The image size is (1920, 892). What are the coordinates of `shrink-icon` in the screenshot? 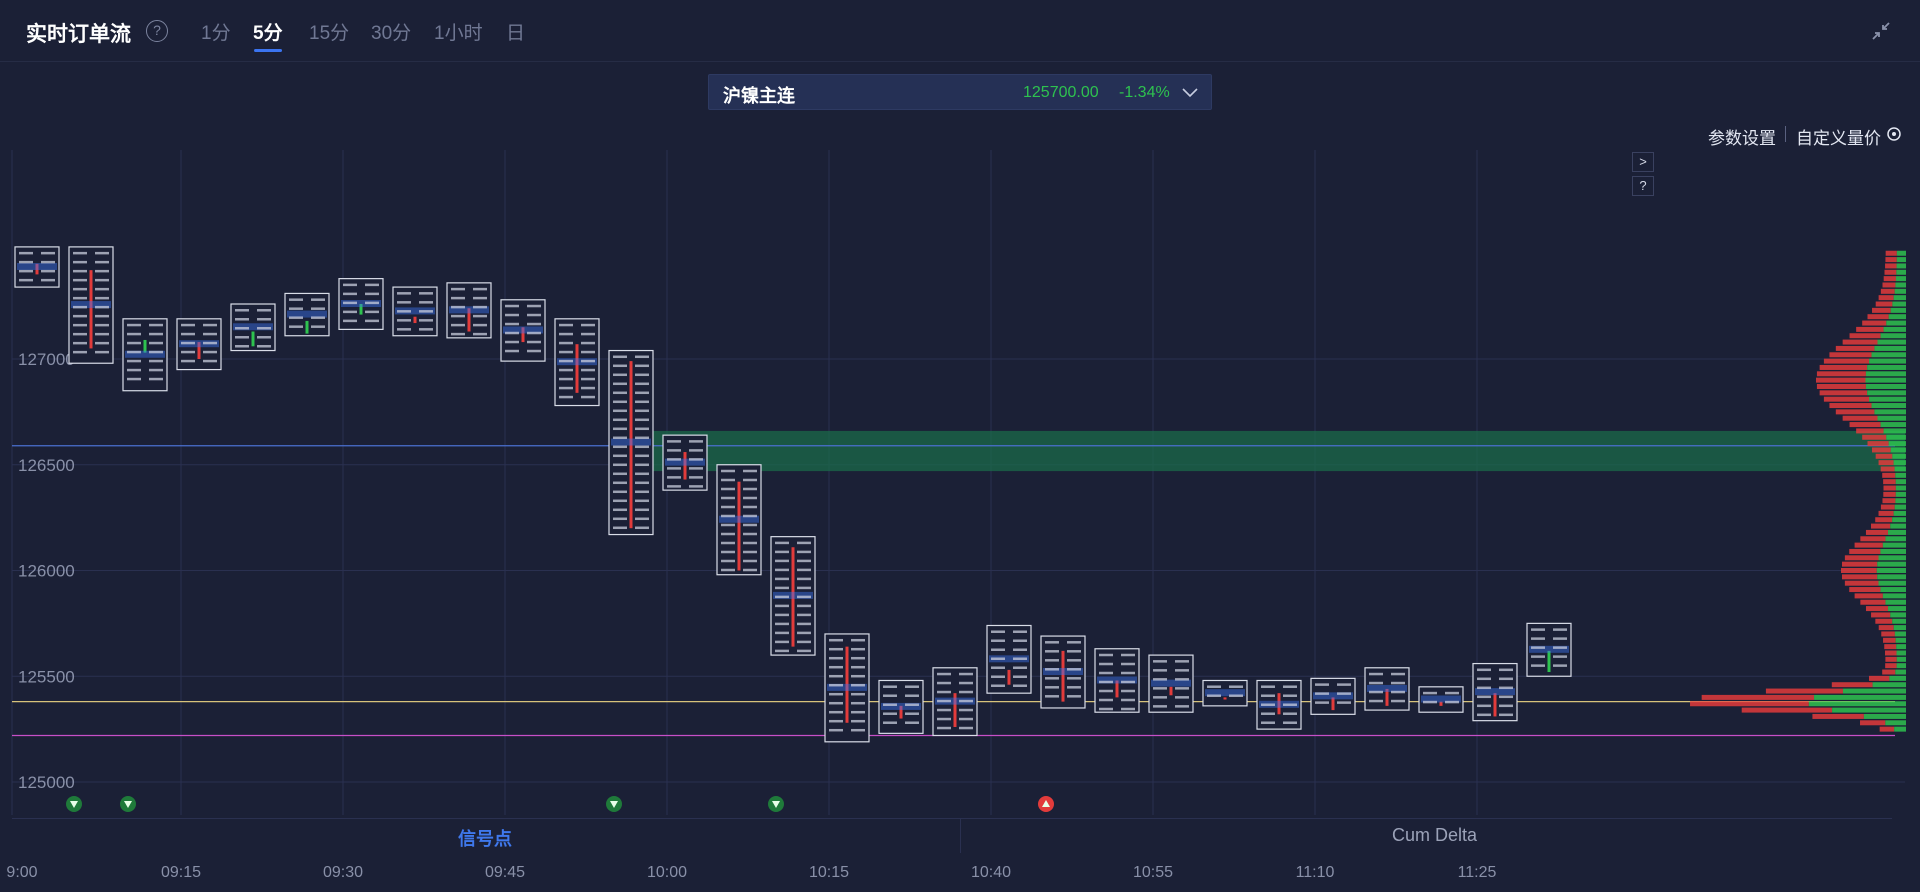 It's located at (1881, 31).